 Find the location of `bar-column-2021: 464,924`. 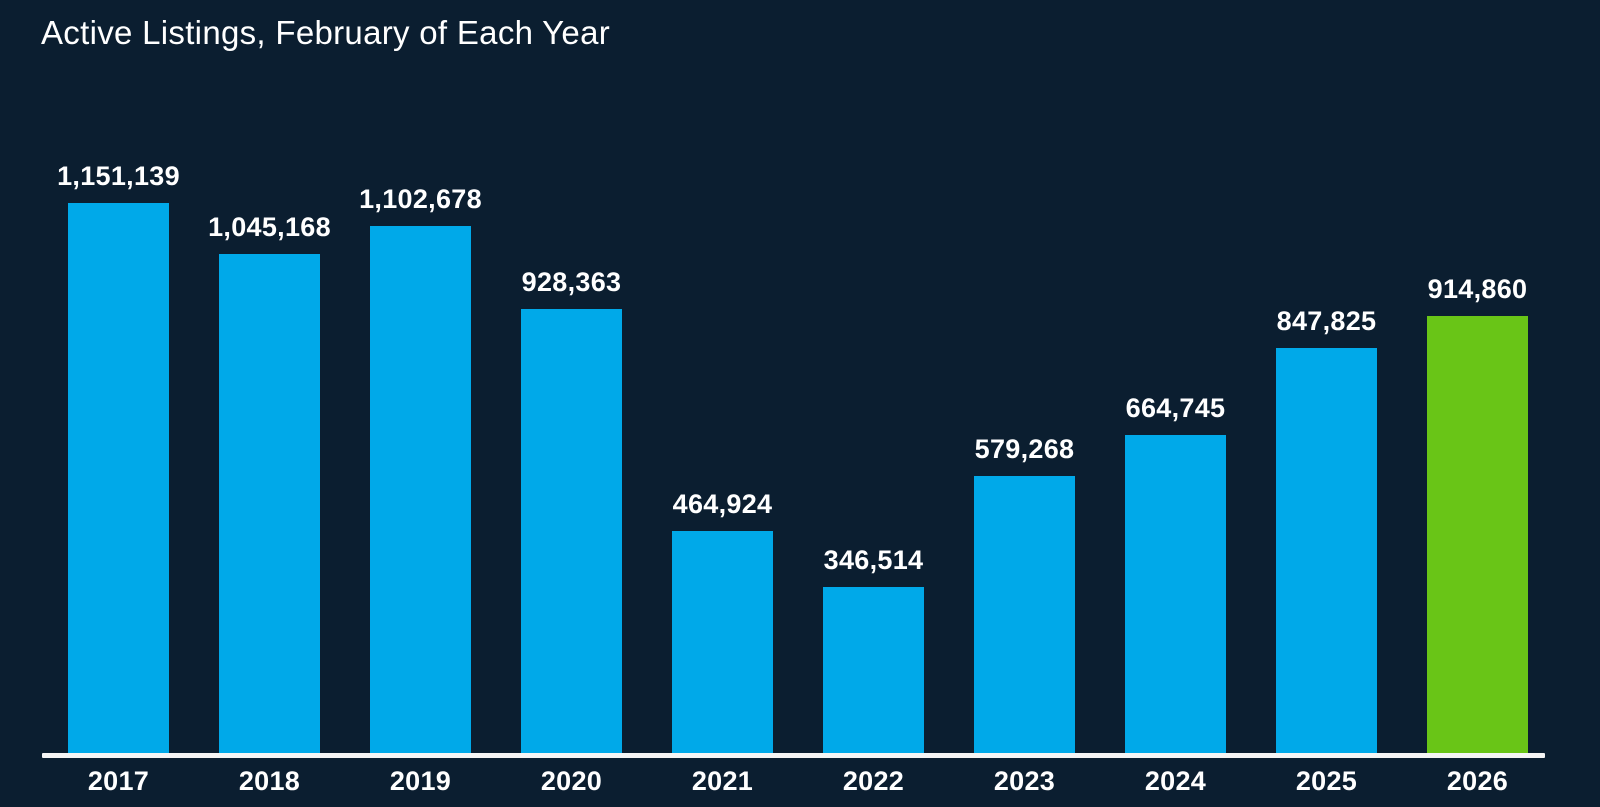

bar-column-2021: 464,924 is located at coordinates (722, 621).